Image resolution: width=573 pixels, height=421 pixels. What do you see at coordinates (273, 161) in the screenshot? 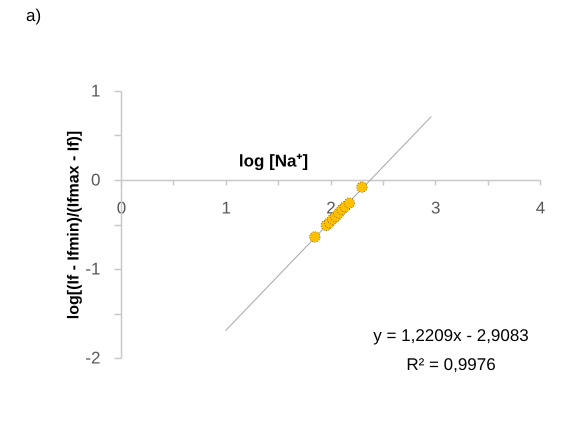
I see `x-axis-title: log [Na⁺]` at bounding box center [273, 161].